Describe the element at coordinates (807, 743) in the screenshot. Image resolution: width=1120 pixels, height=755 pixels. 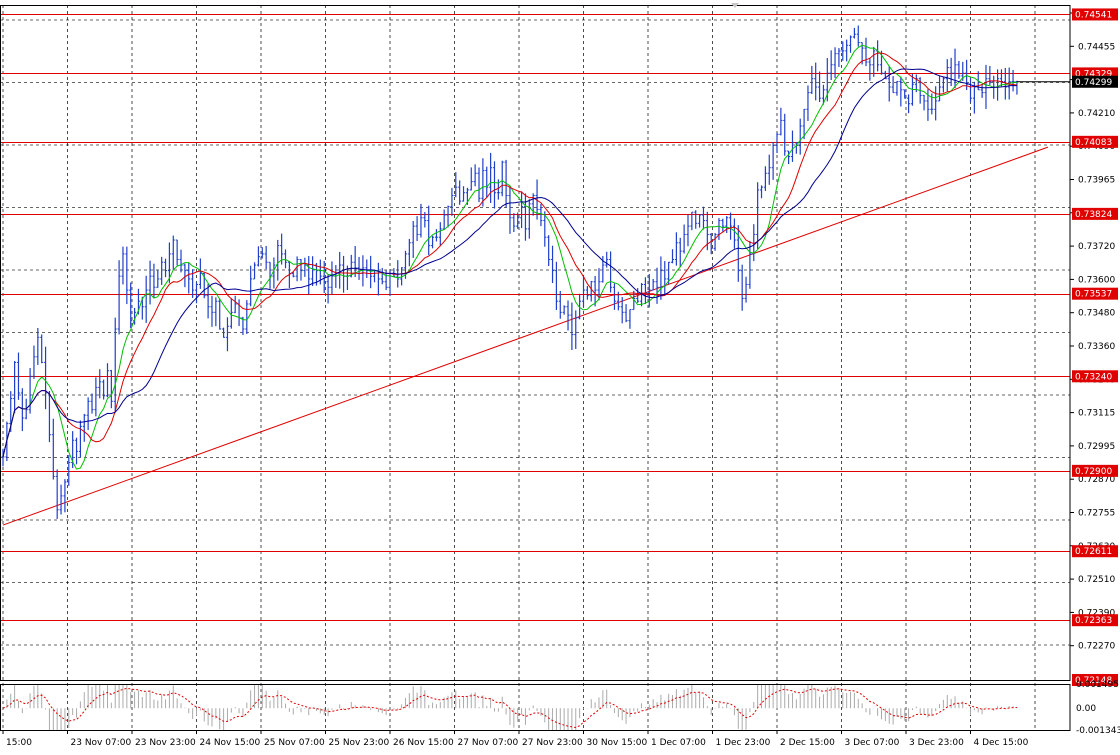
I see `time-tick-label: 2 Dec 15:00` at that location.